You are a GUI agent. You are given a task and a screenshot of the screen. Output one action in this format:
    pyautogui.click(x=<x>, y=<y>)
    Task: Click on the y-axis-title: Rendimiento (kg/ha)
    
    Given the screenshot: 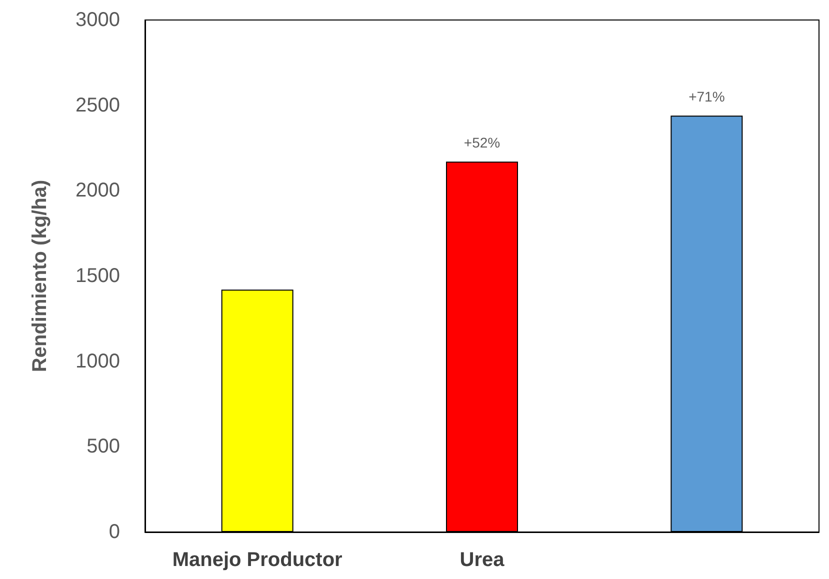 What is the action you would take?
    pyautogui.click(x=40, y=276)
    